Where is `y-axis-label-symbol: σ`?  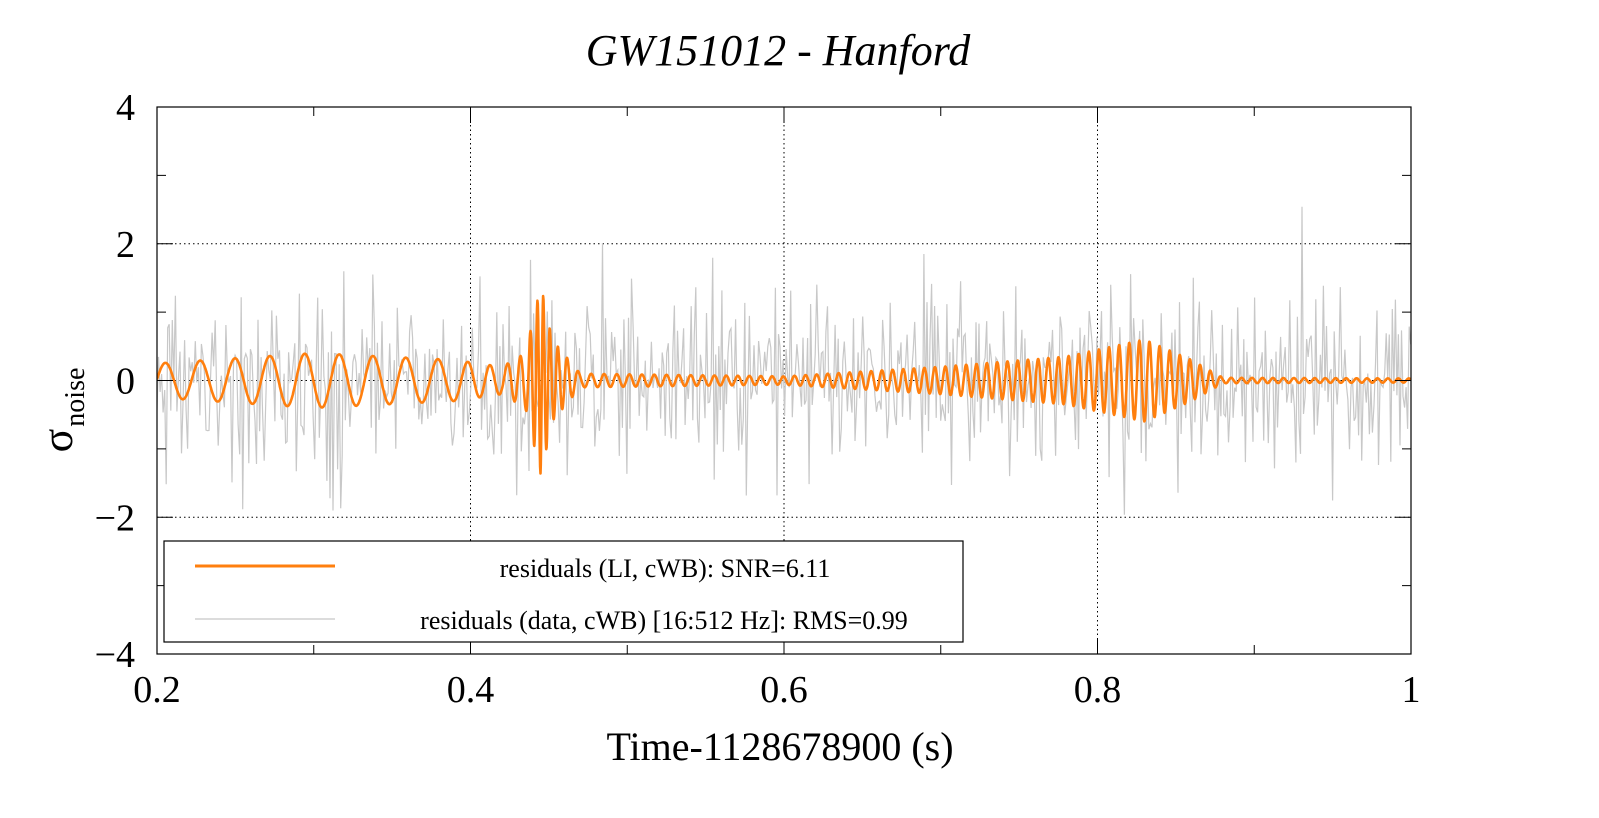
y-axis-label-symbol: σ is located at coordinates (57, 440).